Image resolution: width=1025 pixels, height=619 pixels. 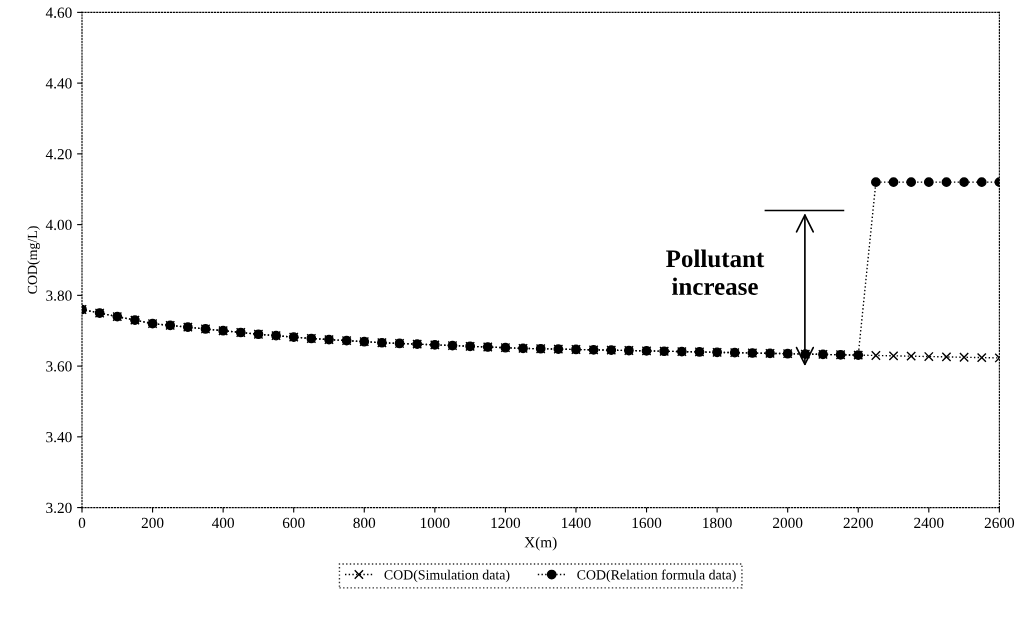 I want to click on y-tick-label: 4.00, so click(x=58, y=225).